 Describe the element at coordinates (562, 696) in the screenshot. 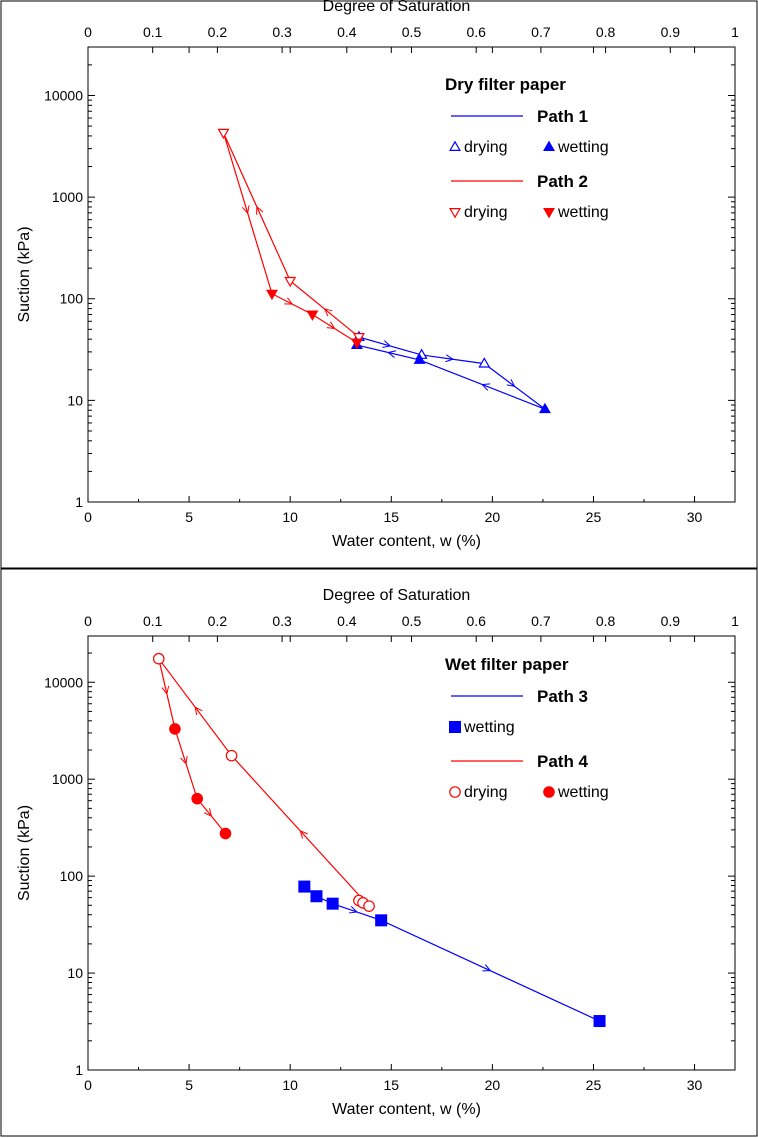

I see `legend-line-label: Path 3` at that location.